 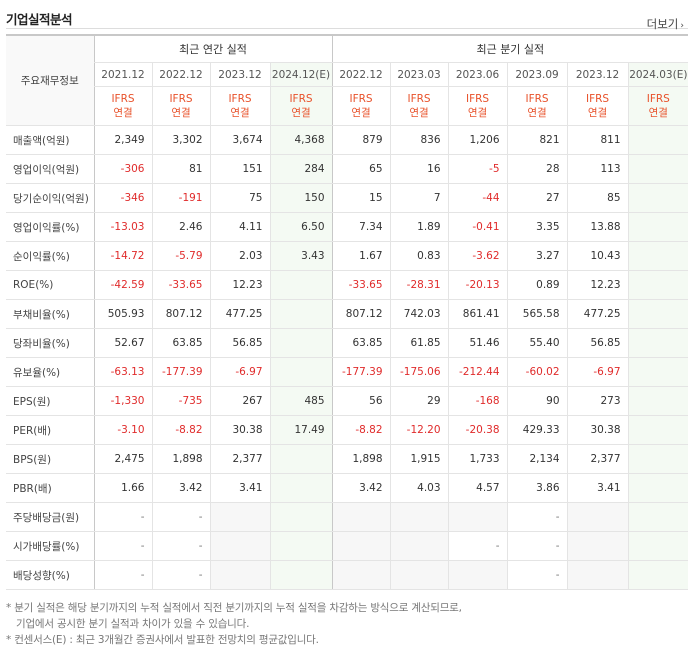 I want to click on table-cell: 16, so click(x=419, y=169).